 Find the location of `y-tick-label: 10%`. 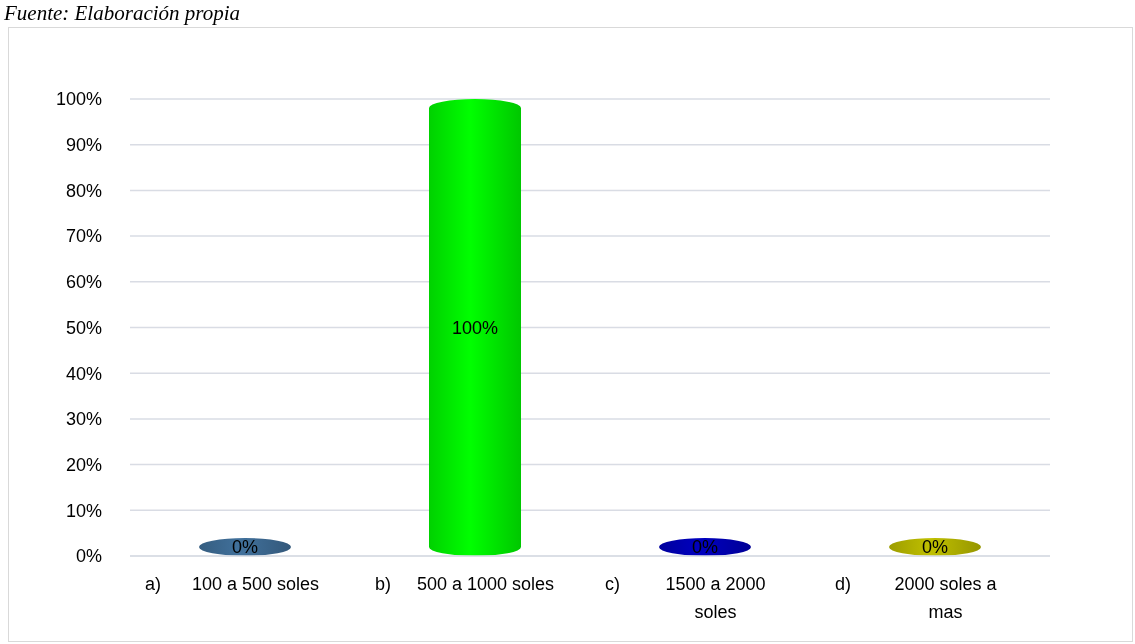

y-tick-label: 10% is located at coordinates (83, 510).